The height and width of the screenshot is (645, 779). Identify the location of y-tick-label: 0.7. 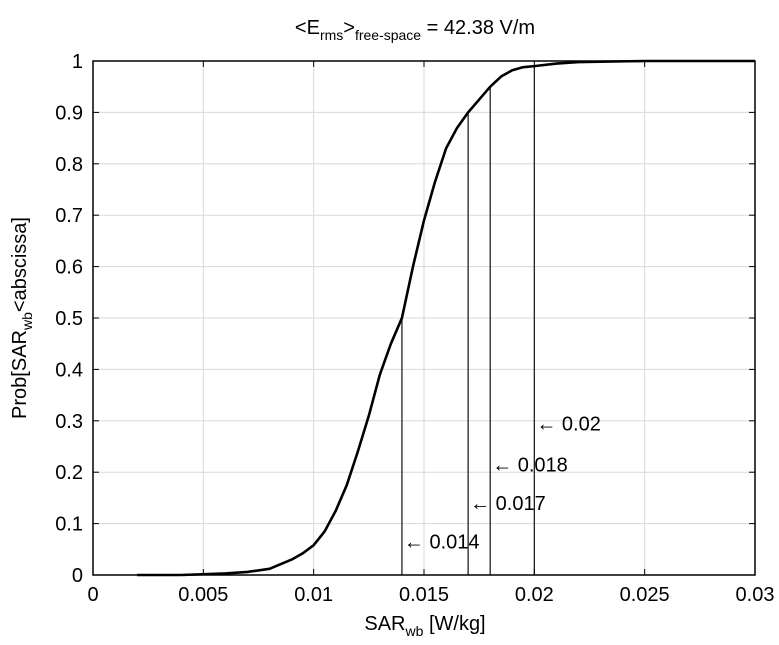
(69, 216).